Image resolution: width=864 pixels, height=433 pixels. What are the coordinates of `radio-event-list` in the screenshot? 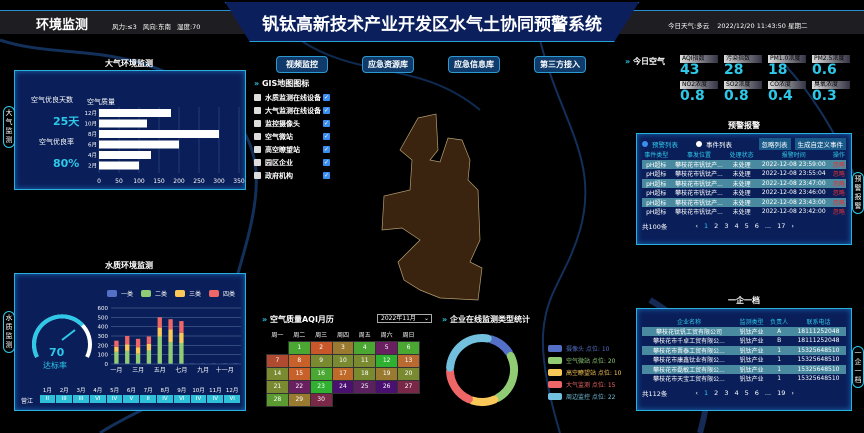 It's located at (699, 144).